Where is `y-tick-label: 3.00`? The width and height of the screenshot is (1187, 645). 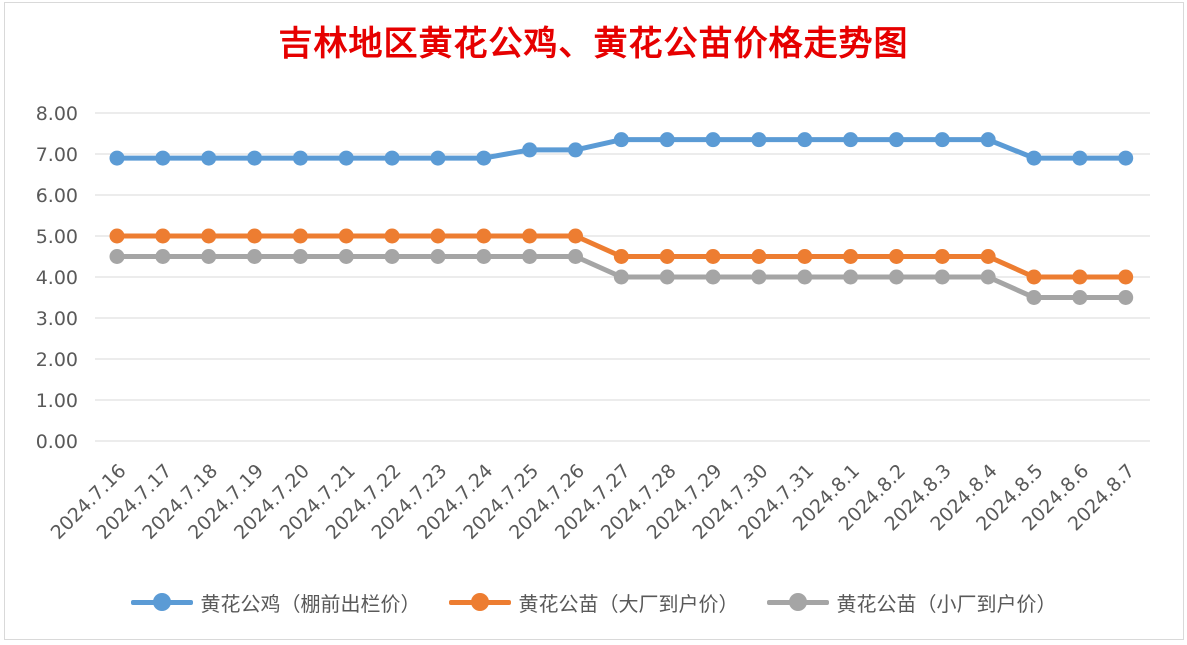 y-tick-label: 3.00 is located at coordinates (57, 319).